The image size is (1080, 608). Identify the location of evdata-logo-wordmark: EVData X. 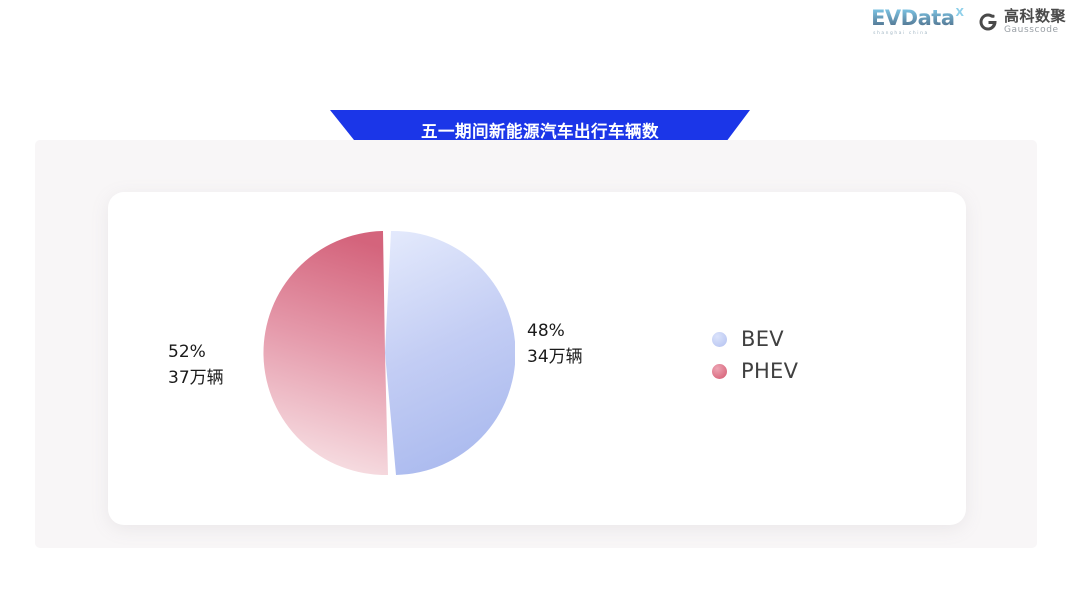
(917, 18).